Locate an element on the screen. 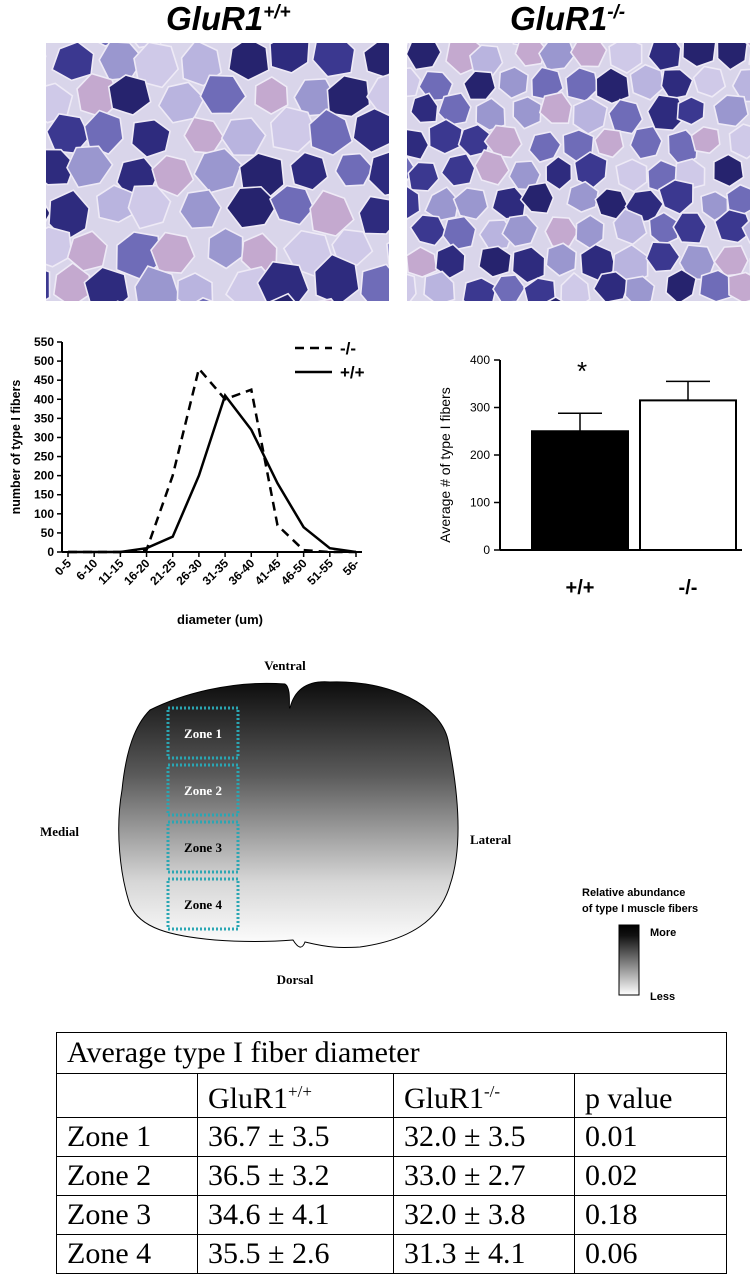 This screenshot has height=1280, width=753. micrograph-knockout-image is located at coordinates (578, 172).